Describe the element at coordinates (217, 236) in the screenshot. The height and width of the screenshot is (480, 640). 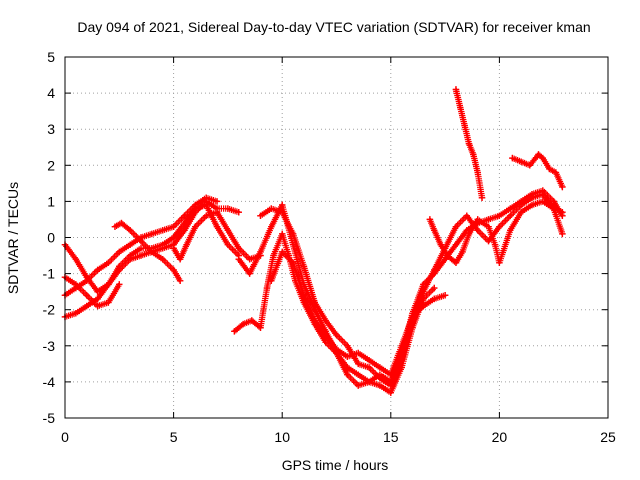
I see `series-track-f` at that location.